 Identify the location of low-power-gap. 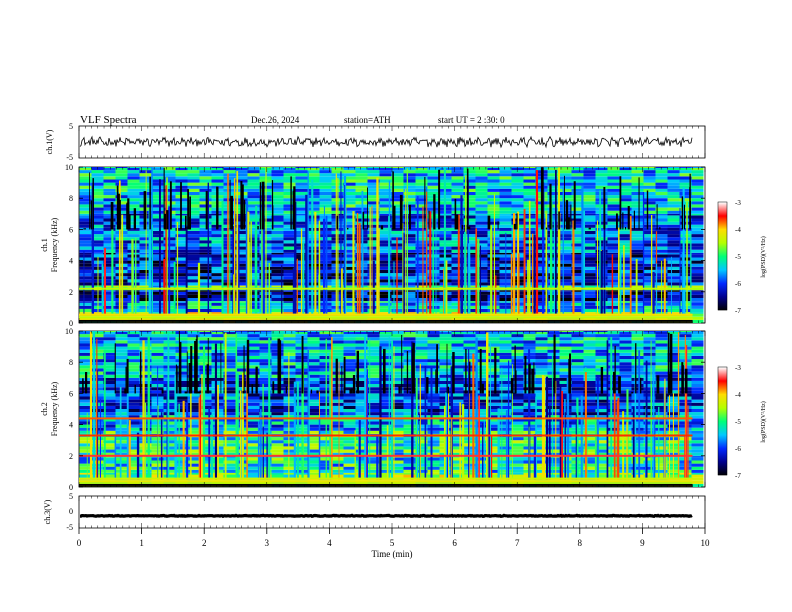
(181, 206).